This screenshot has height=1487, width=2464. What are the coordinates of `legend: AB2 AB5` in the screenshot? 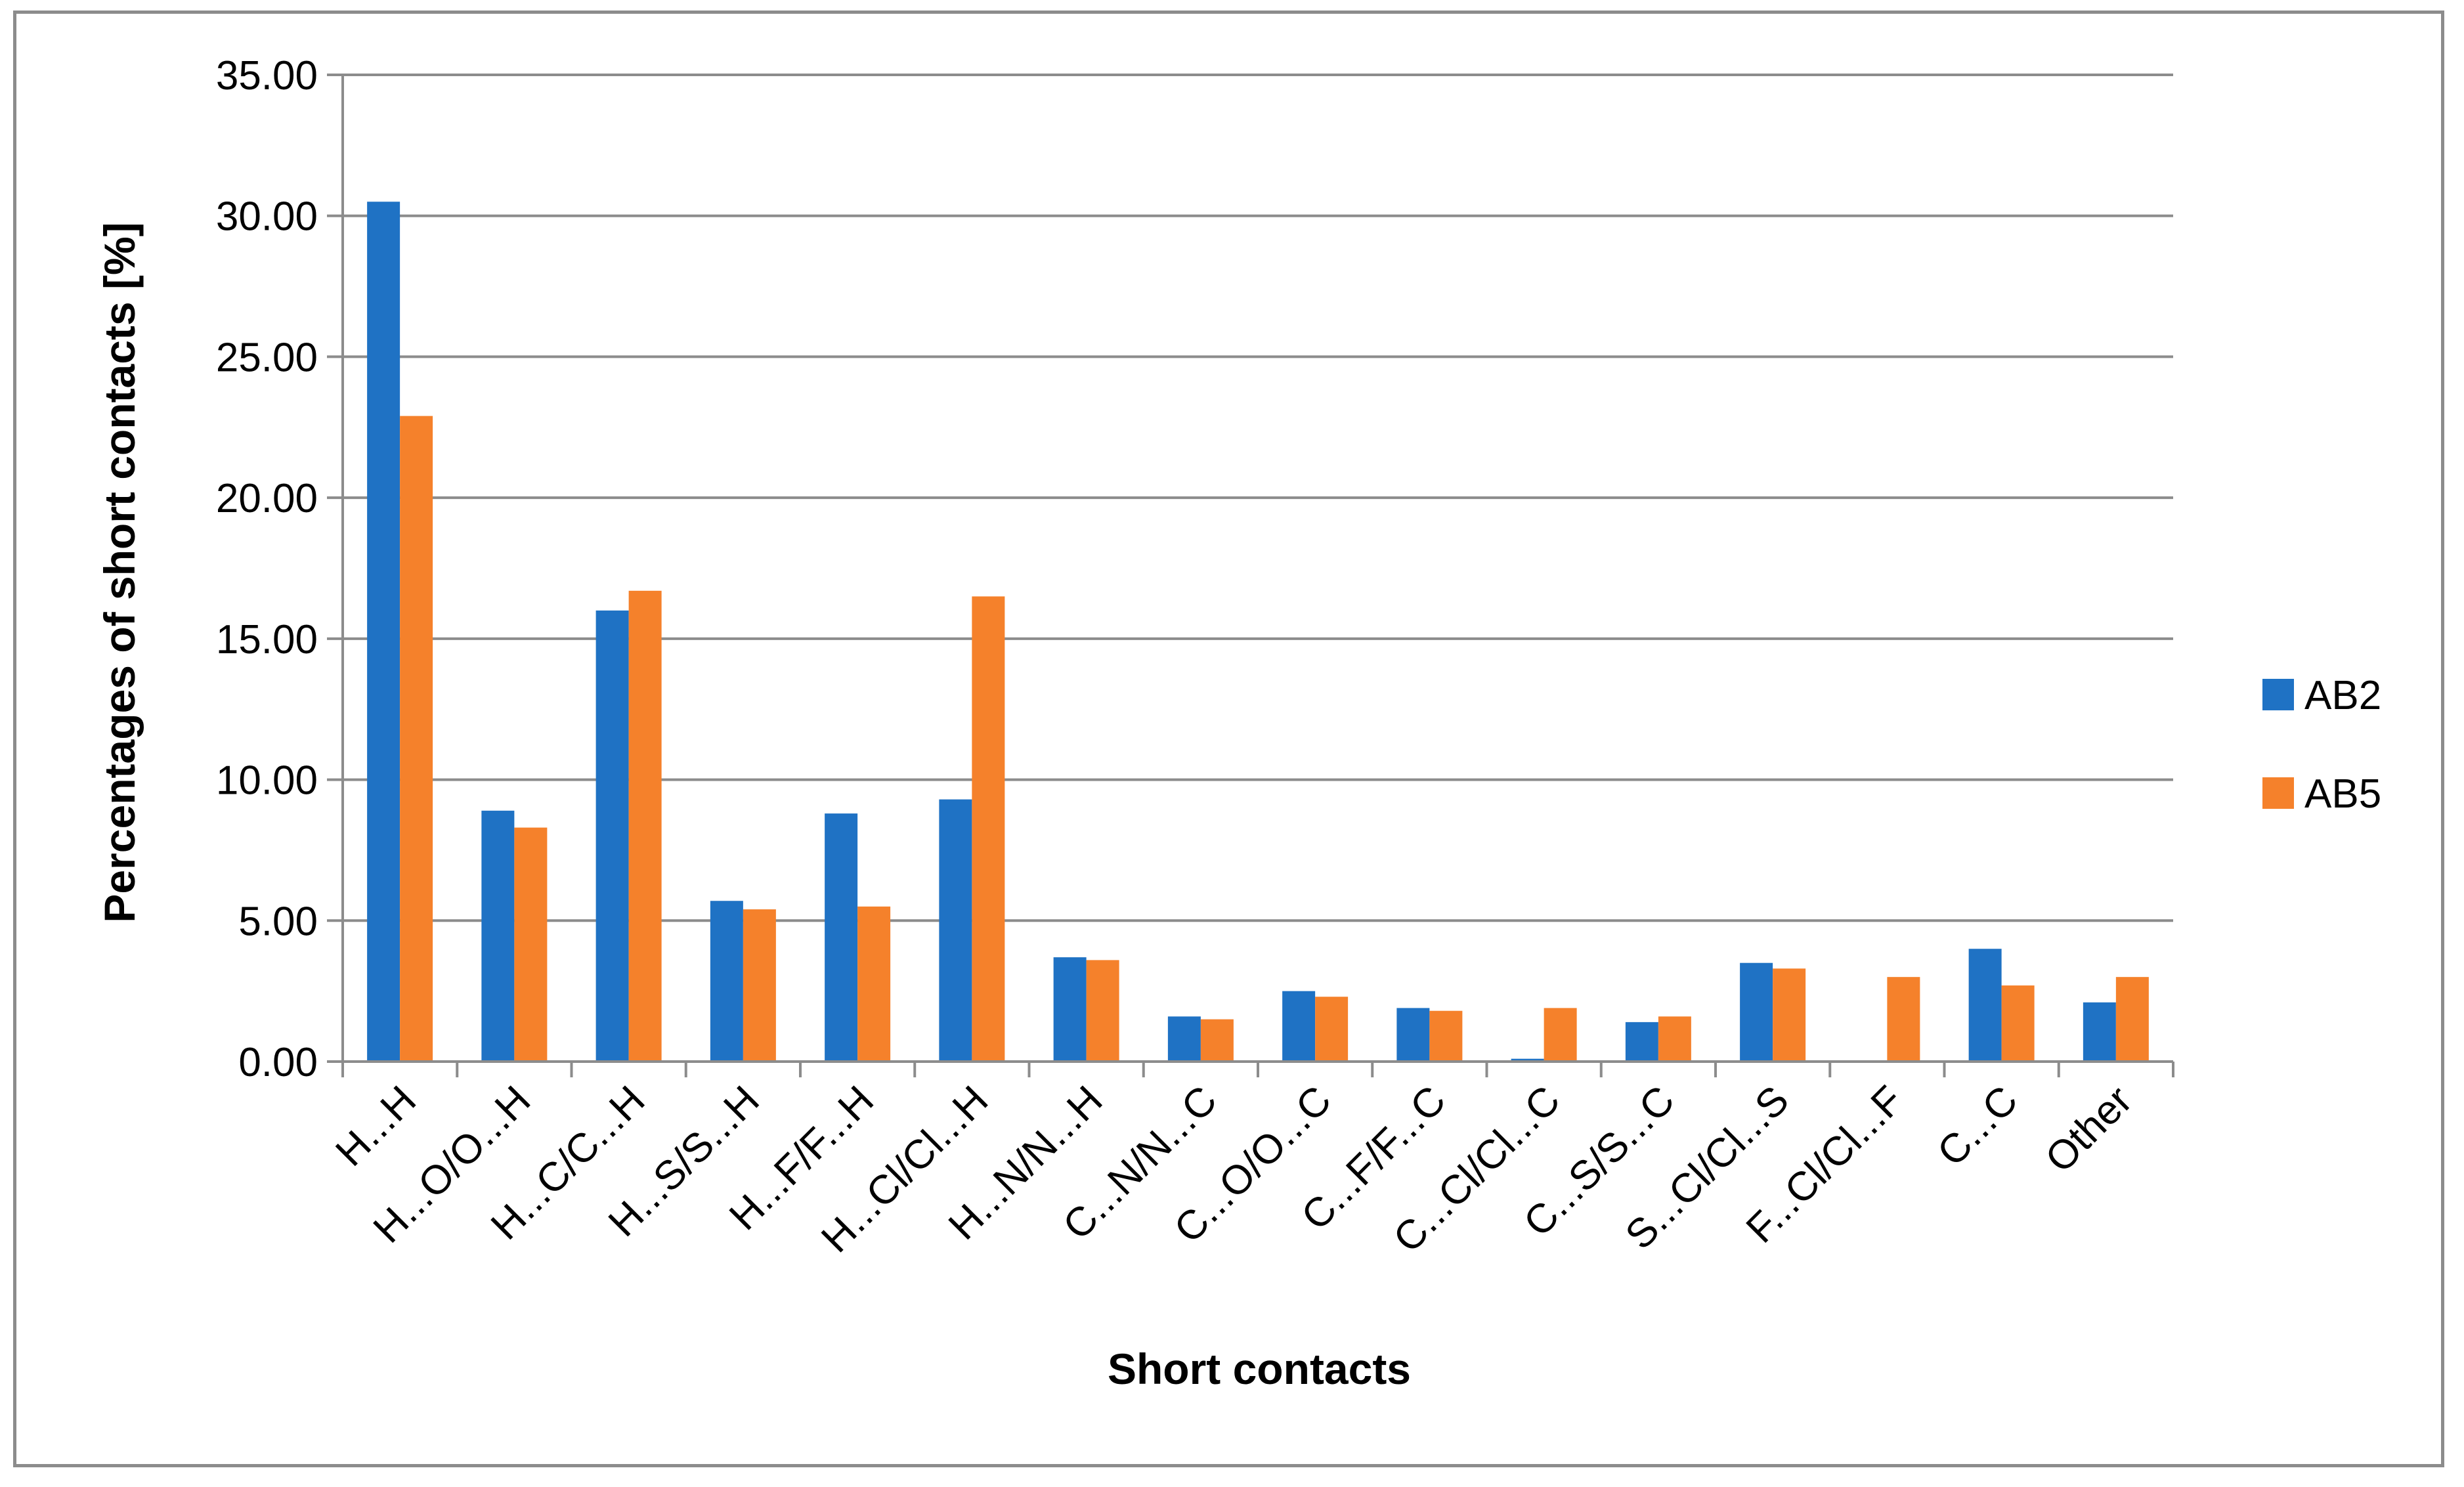 It's located at (2321, 745).